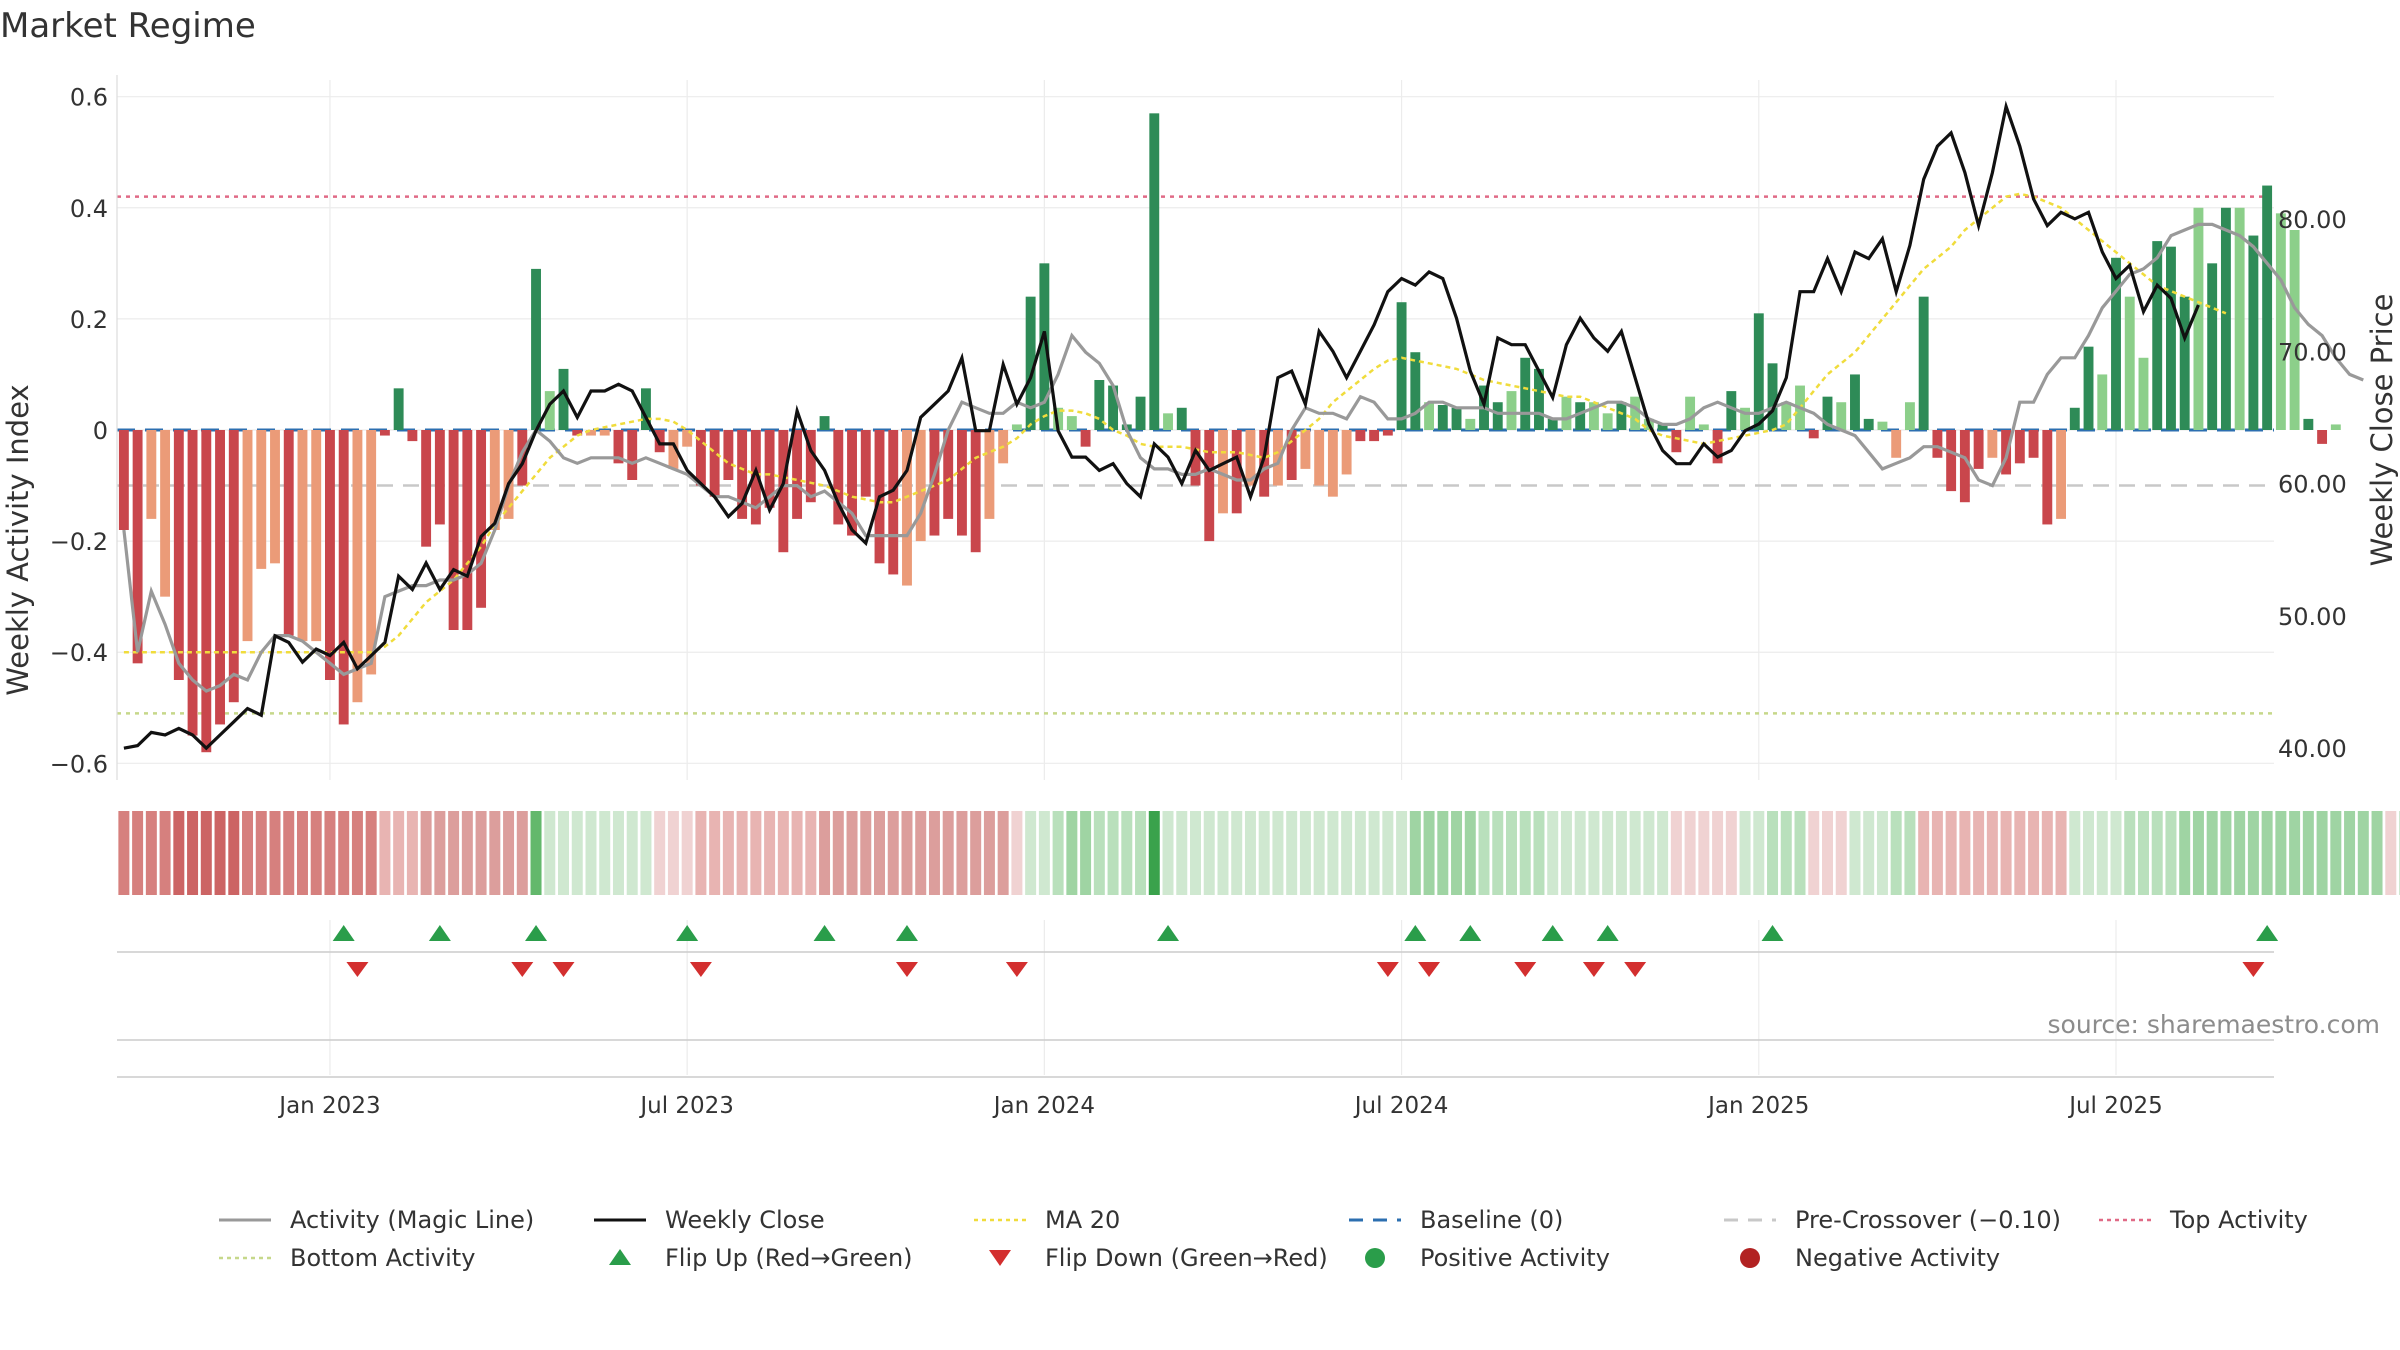  What do you see at coordinates (1401, 1106) in the screenshot?
I see `x-tick-label: Jul 2024` at bounding box center [1401, 1106].